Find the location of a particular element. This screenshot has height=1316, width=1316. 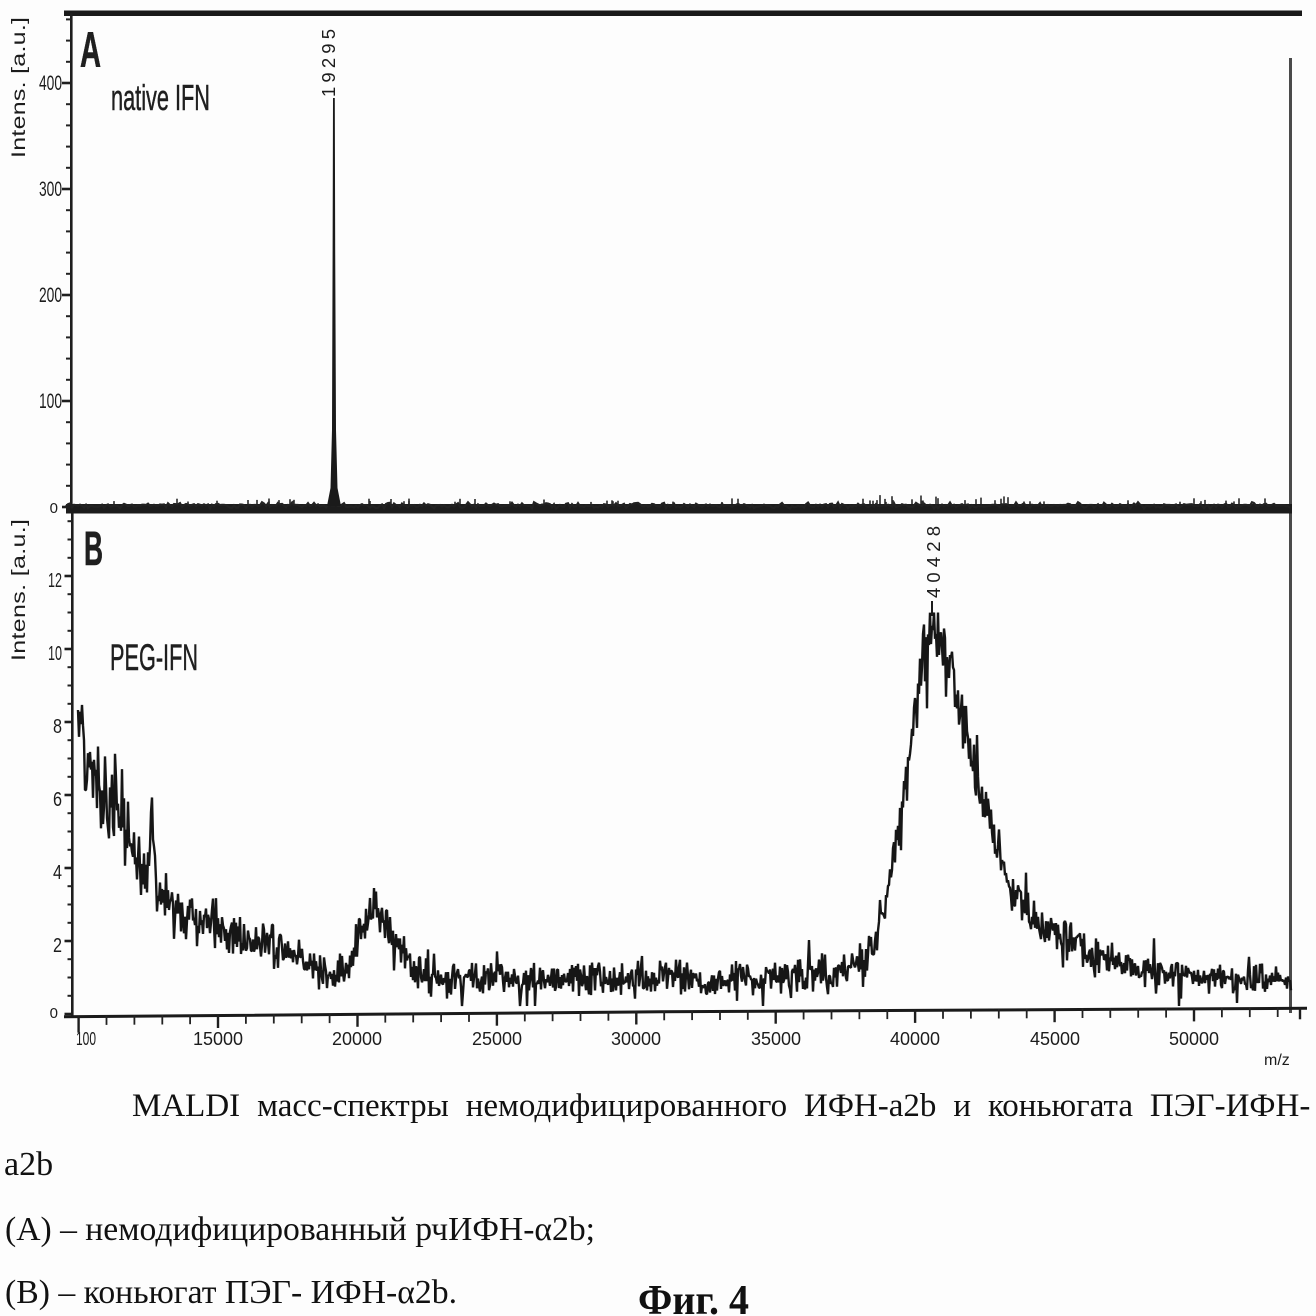

svg-text: 200 is located at coordinates (50, 295).